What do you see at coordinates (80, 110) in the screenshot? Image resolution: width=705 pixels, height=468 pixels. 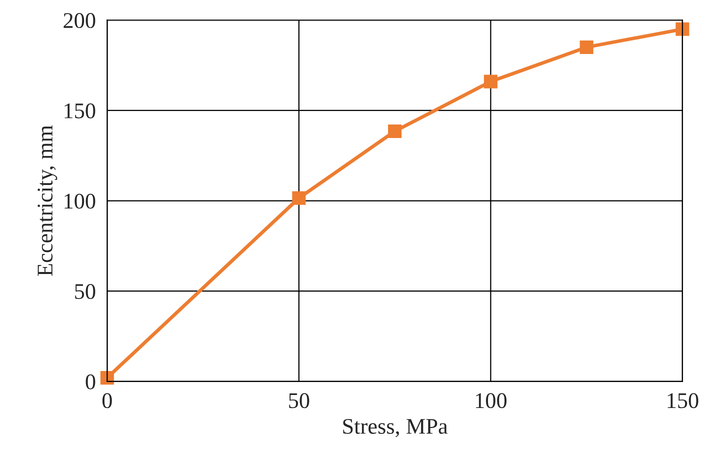 I see `y-tick-label: 150` at bounding box center [80, 110].